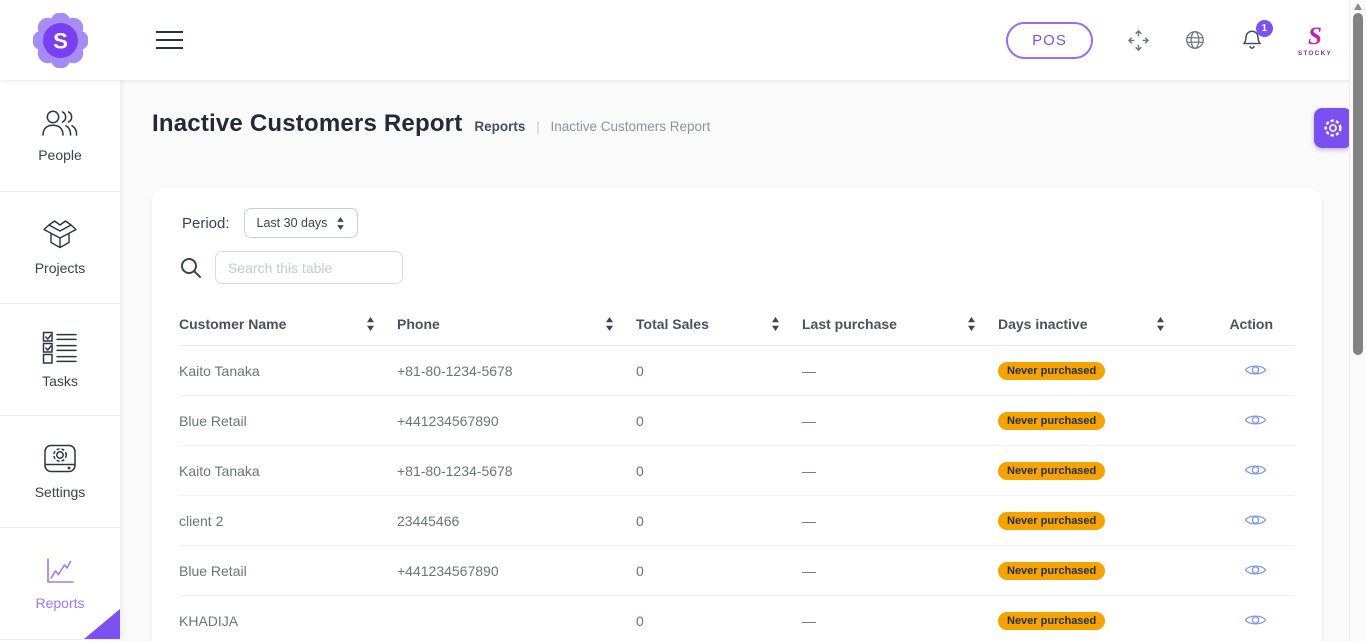  I want to click on breadcrumb-section: Reports, so click(500, 126).